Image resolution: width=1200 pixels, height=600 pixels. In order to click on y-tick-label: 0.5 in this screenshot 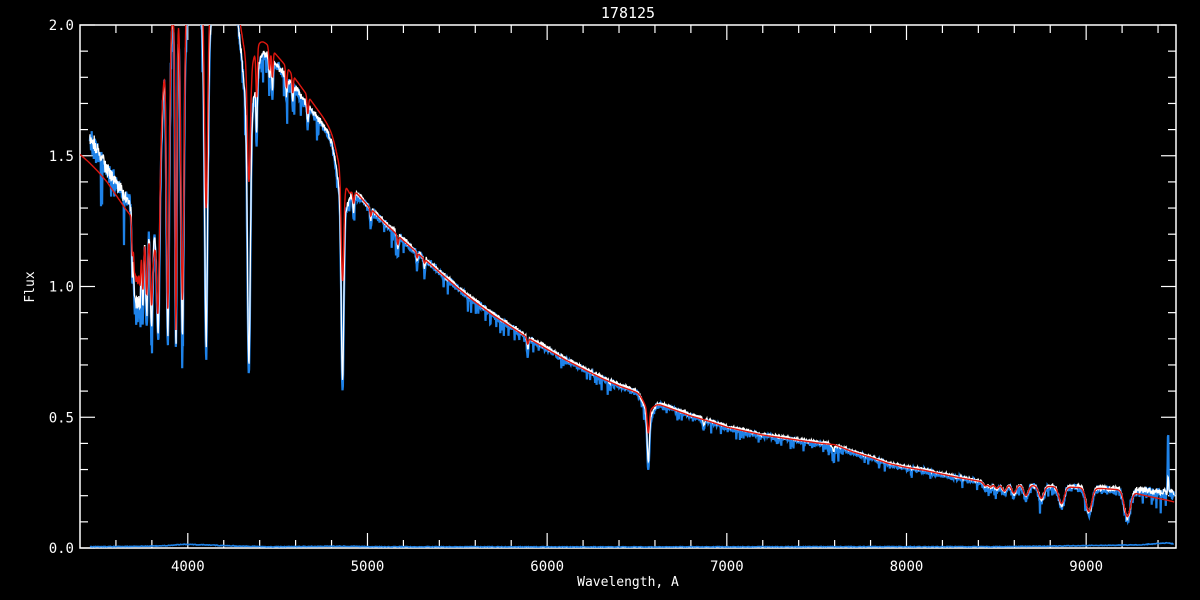, I will do `click(61, 418)`.